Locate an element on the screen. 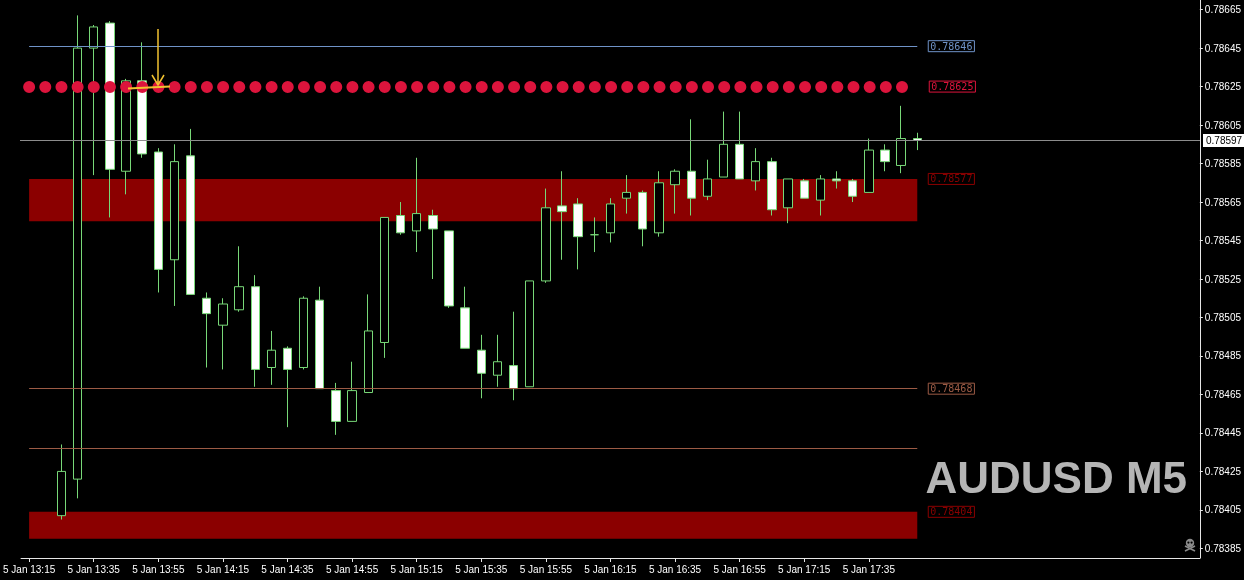 This screenshot has height=580, width=1244. y-tick-label: 0.78645 is located at coordinates (1223, 48).